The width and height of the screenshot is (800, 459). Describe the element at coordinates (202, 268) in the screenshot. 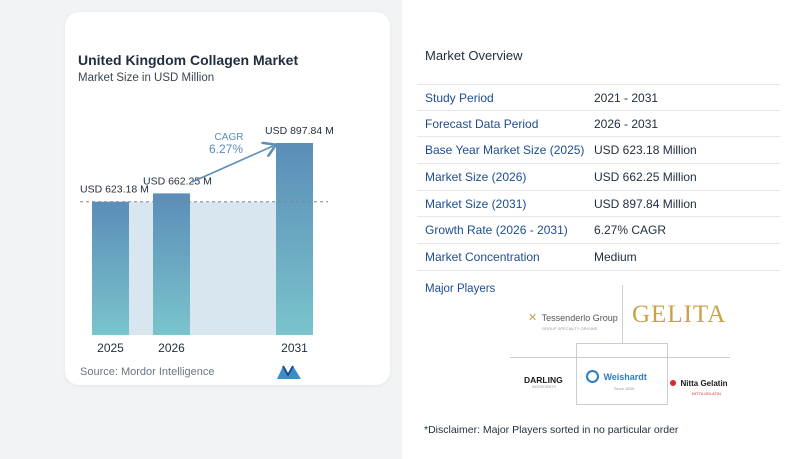

I see `reference-shade` at that location.